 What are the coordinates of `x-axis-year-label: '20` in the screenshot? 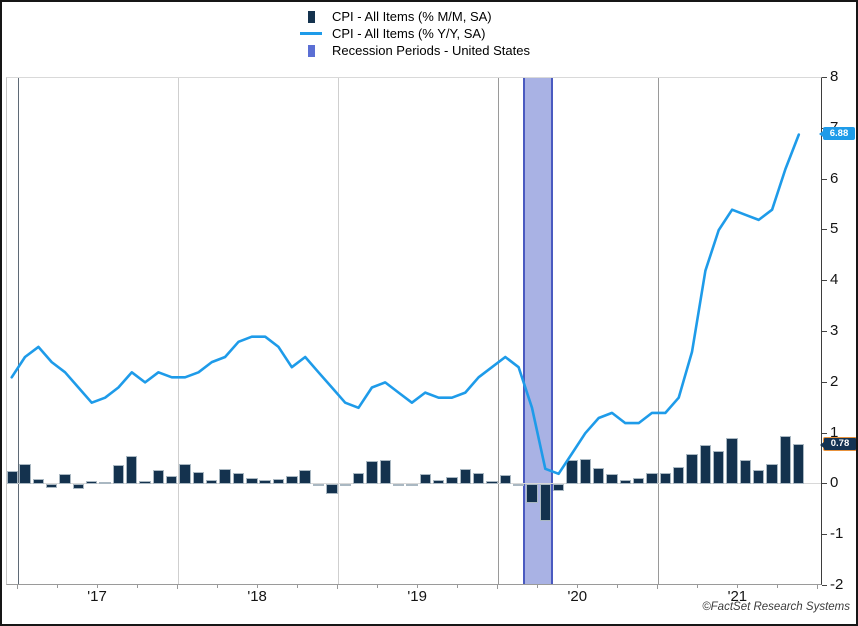 It's located at (577, 596).